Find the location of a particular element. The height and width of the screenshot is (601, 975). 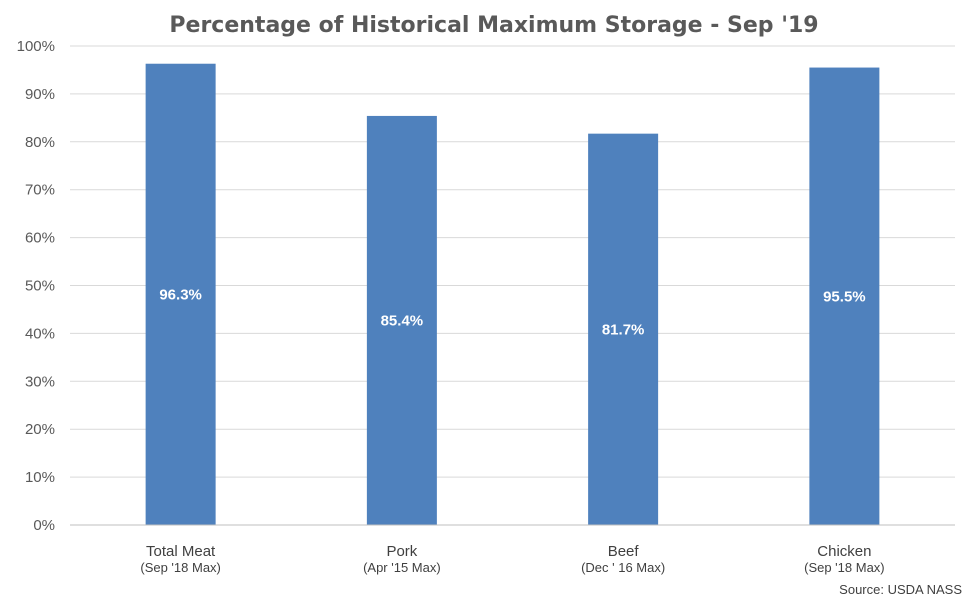

y-tick-label: 80% is located at coordinates (40, 142).